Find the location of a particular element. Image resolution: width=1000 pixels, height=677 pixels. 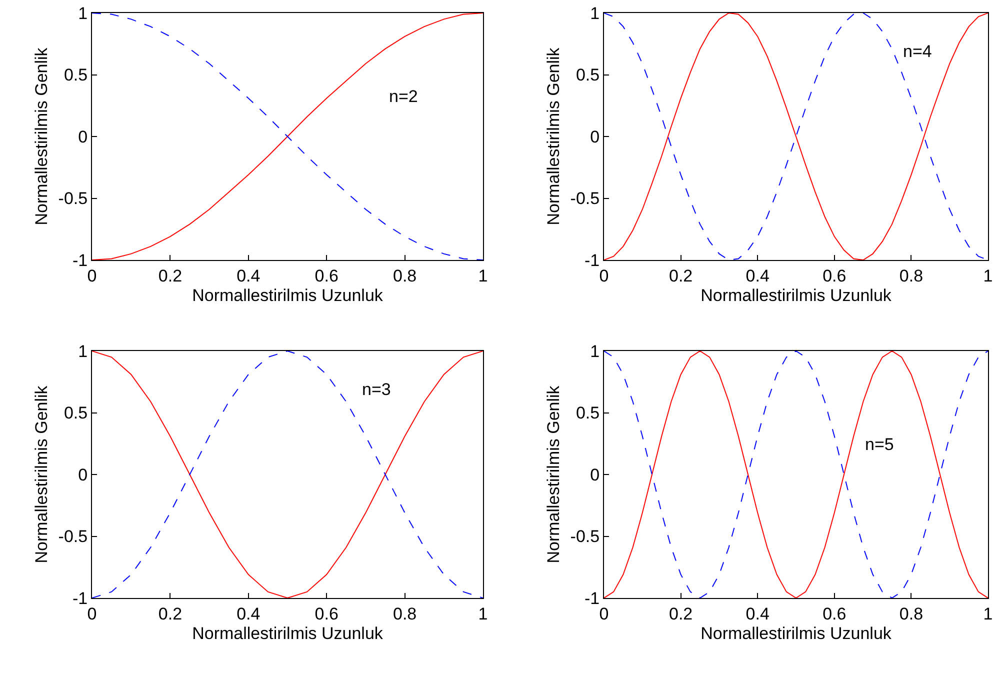

annotation: n=4 is located at coordinates (917, 51).